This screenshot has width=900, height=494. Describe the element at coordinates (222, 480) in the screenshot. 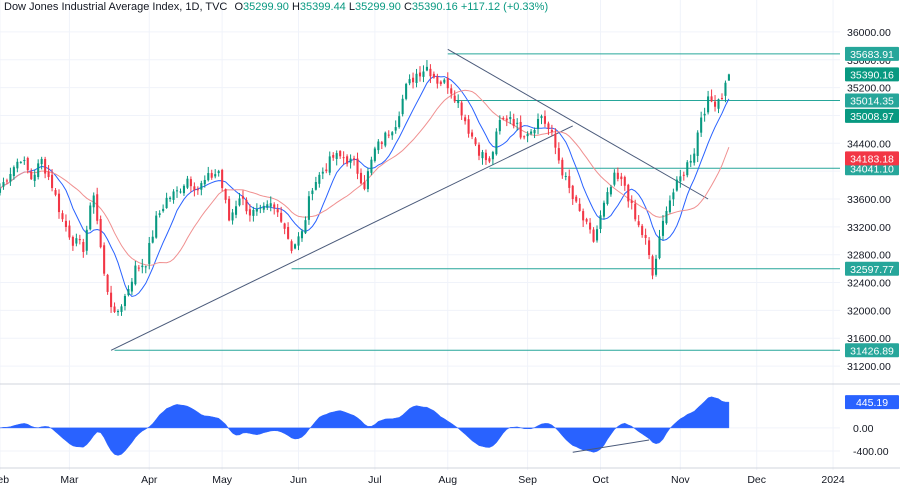

I see `time-tick-label: May` at that location.